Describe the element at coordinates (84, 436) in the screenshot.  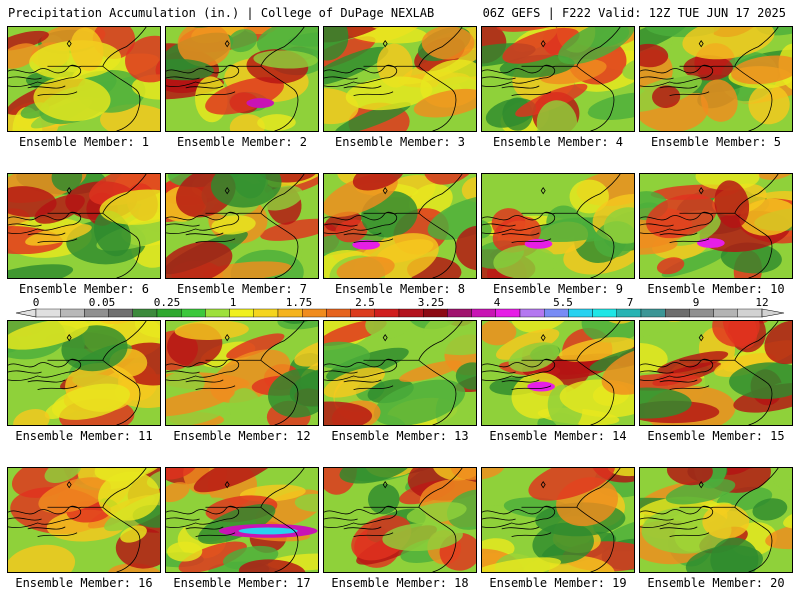
I see `ensemble-member-label: Ensemble Member: 11` at that location.